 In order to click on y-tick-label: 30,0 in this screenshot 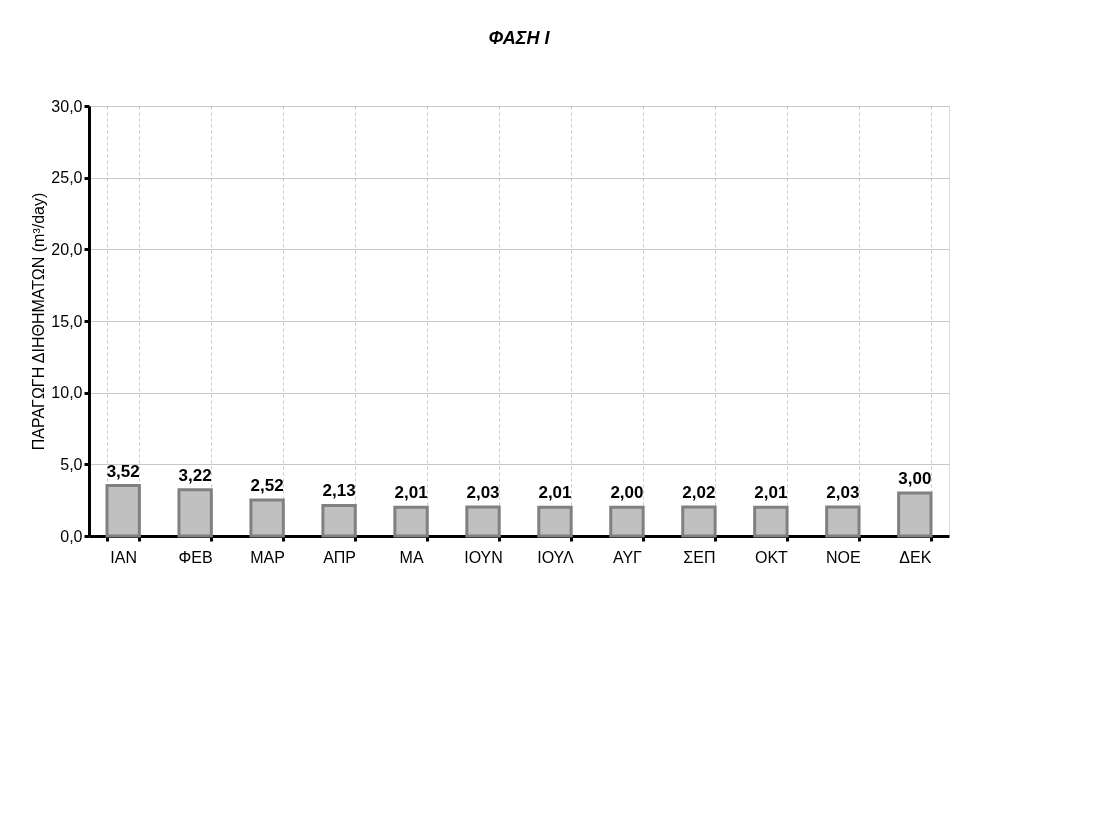, I will do `click(67, 106)`.